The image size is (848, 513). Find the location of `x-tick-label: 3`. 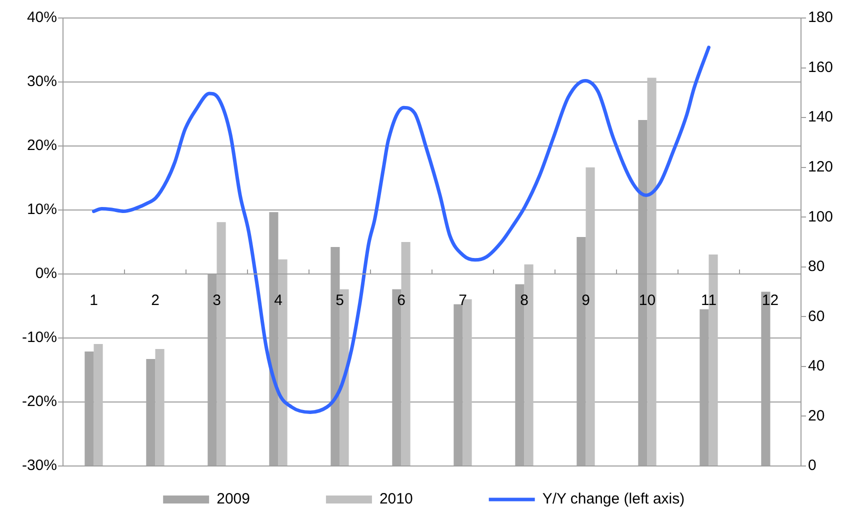

x-tick-label: 3 is located at coordinates (216, 301).